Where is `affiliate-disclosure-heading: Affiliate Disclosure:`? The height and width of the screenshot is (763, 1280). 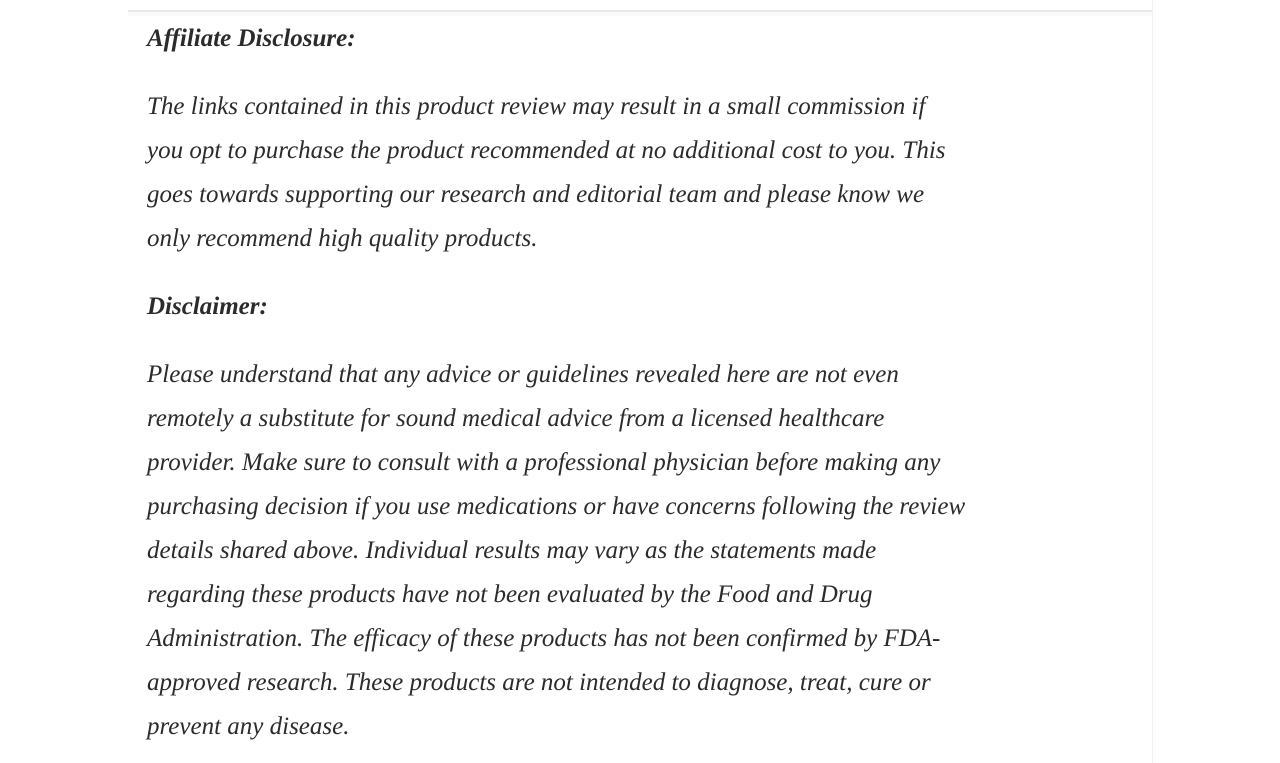 affiliate-disclosure-heading: Affiliate Disclosure: is located at coordinates (251, 38).